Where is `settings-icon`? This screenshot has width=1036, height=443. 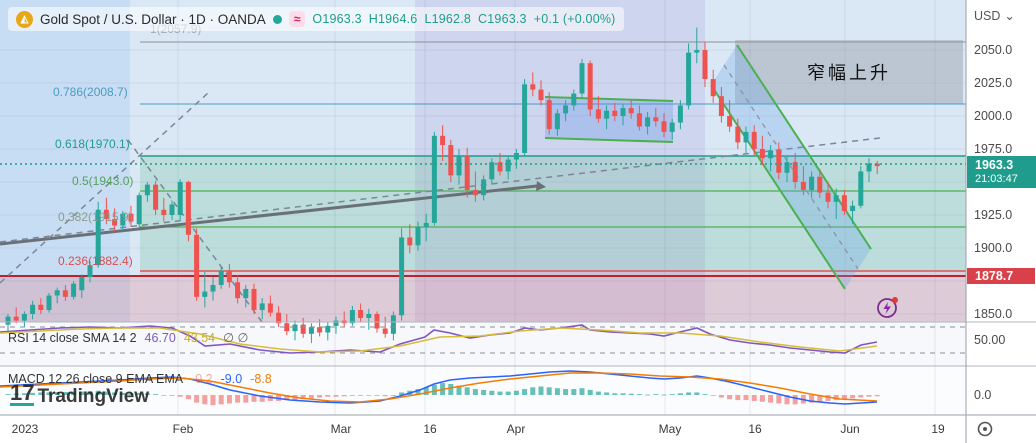
settings-icon is located at coordinates (985, 431).